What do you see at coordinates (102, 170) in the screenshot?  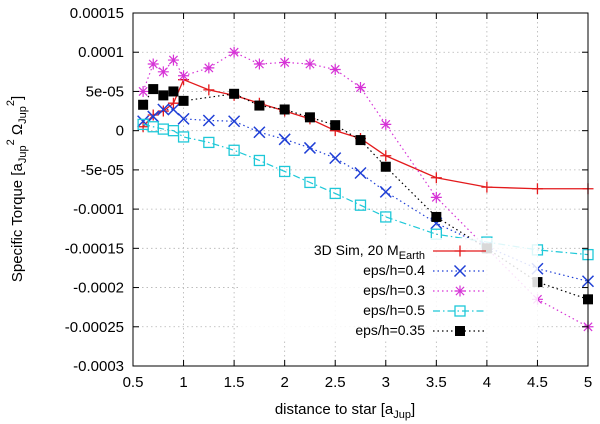 I see `y-tick-label: -5e-05` at bounding box center [102, 170].